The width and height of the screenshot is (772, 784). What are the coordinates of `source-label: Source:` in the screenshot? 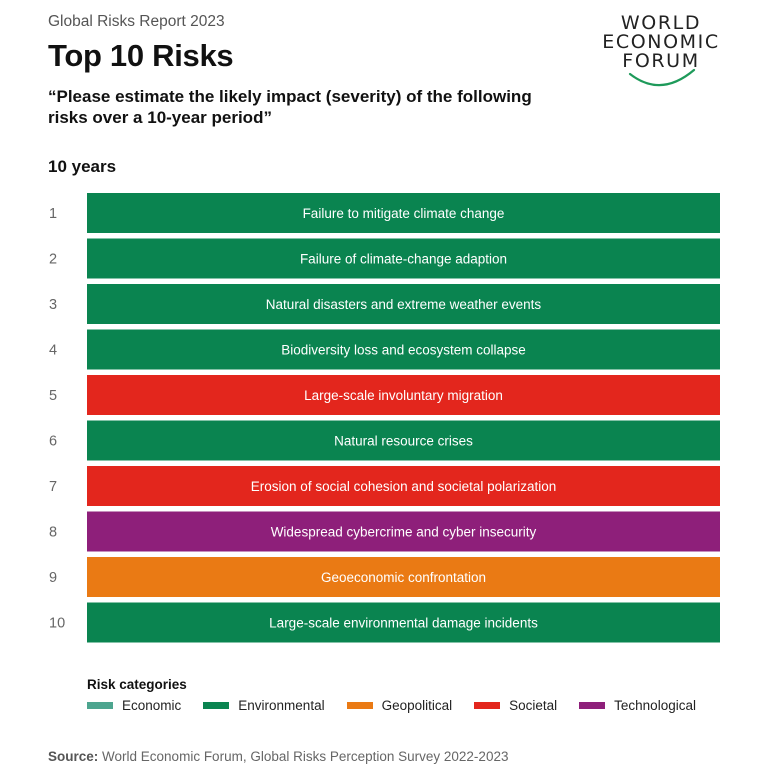 It's located at (73, 756).